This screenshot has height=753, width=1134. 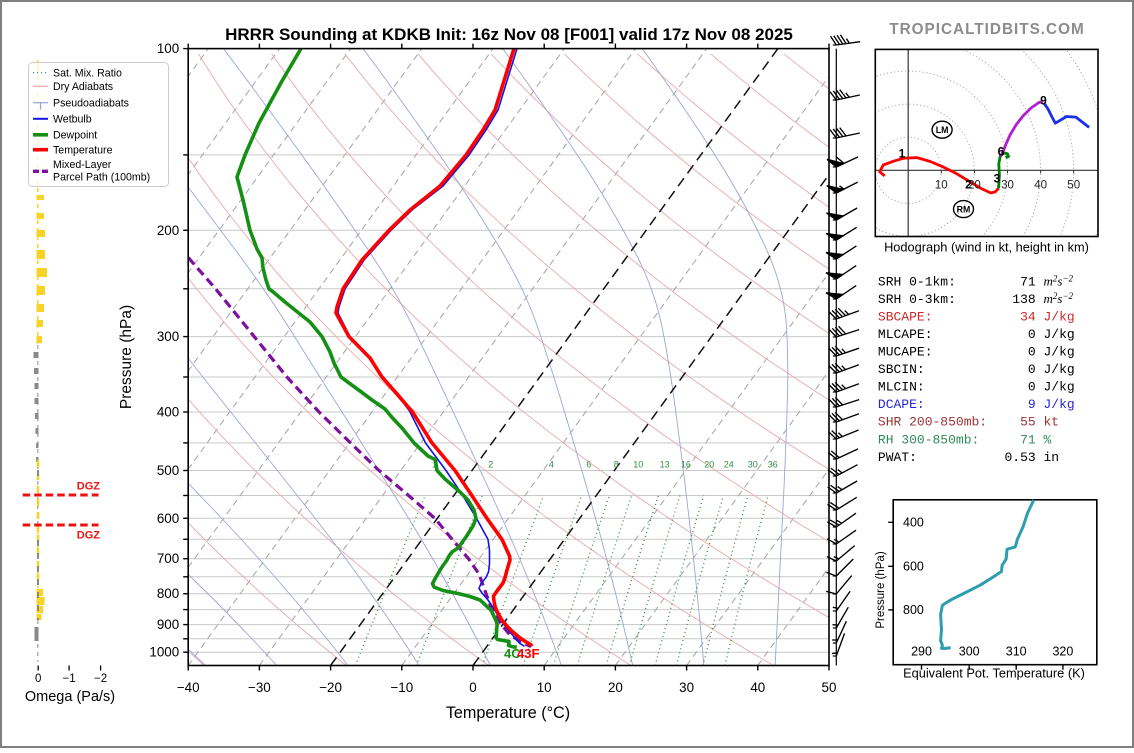 I want to click on svg-text: 8, so click(x=616, y=465).